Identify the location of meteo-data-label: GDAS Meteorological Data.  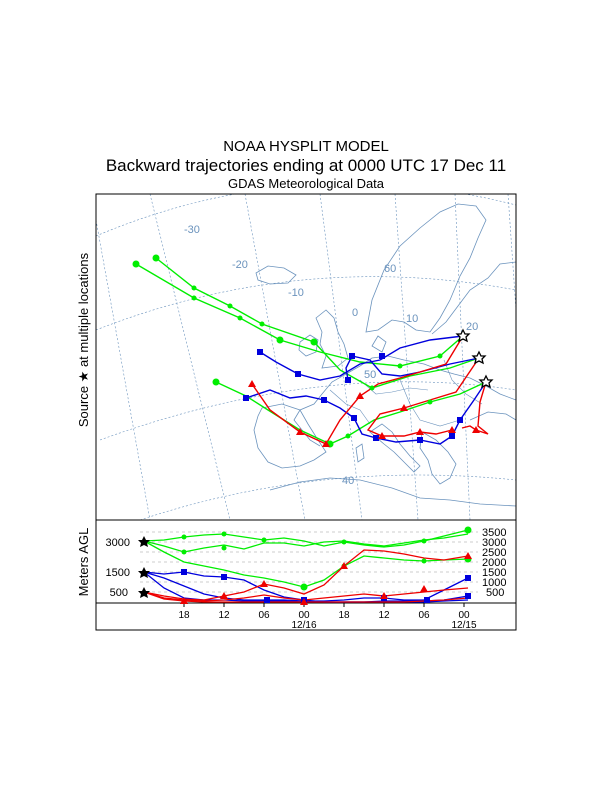
(306, 183).